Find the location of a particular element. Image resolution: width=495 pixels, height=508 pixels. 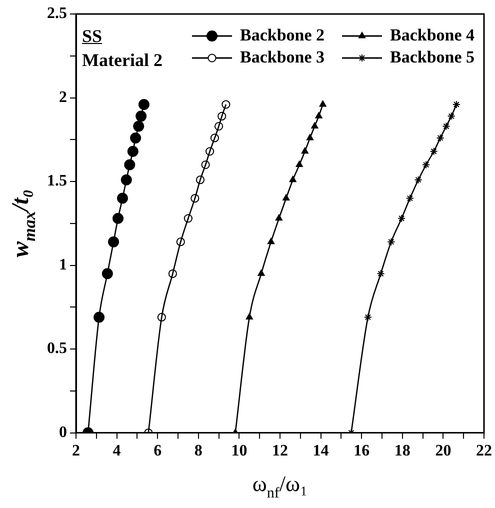

legend-label: Backbone 5 is located at coordinates (432, 56).